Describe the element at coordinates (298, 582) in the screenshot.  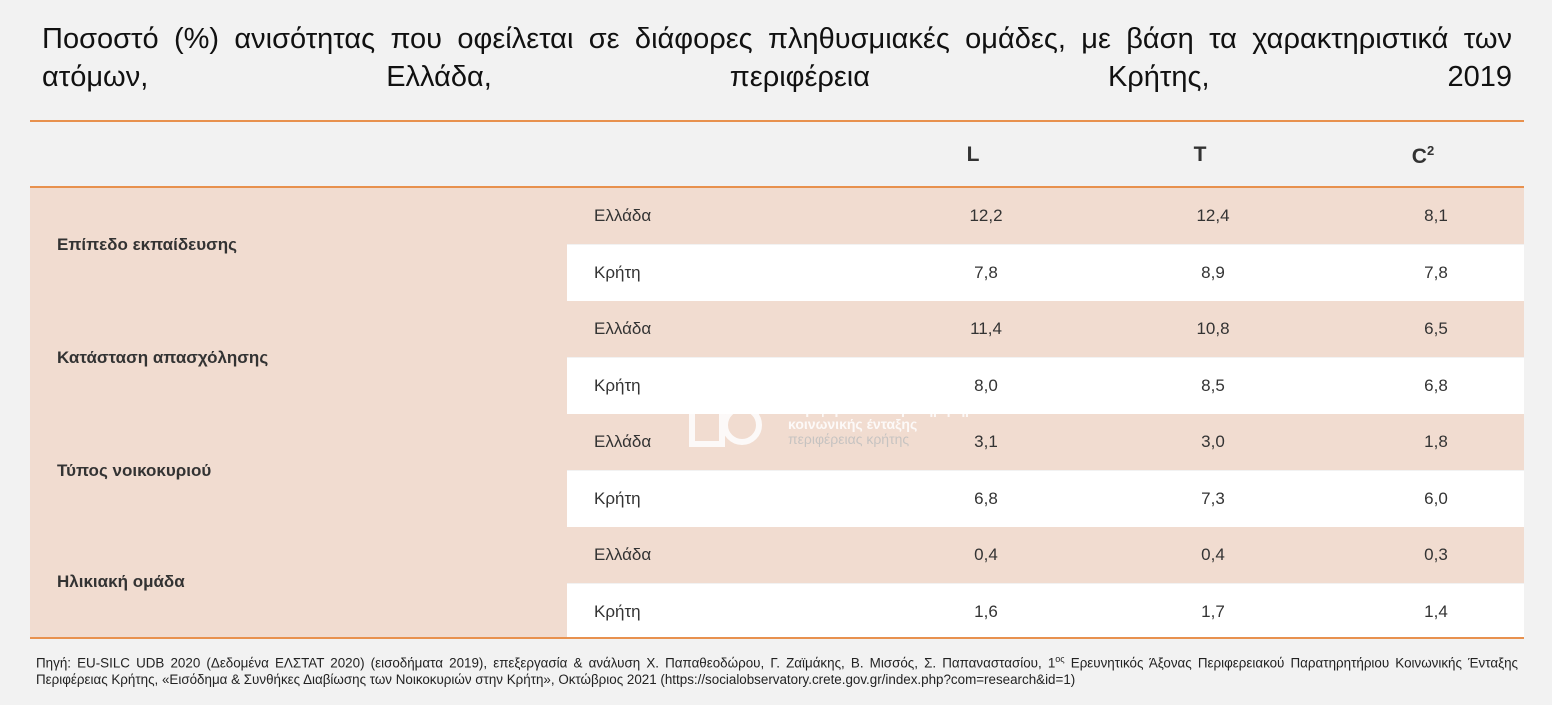
I see `group-cell: Ηλικιακή ομάδα` at that location.